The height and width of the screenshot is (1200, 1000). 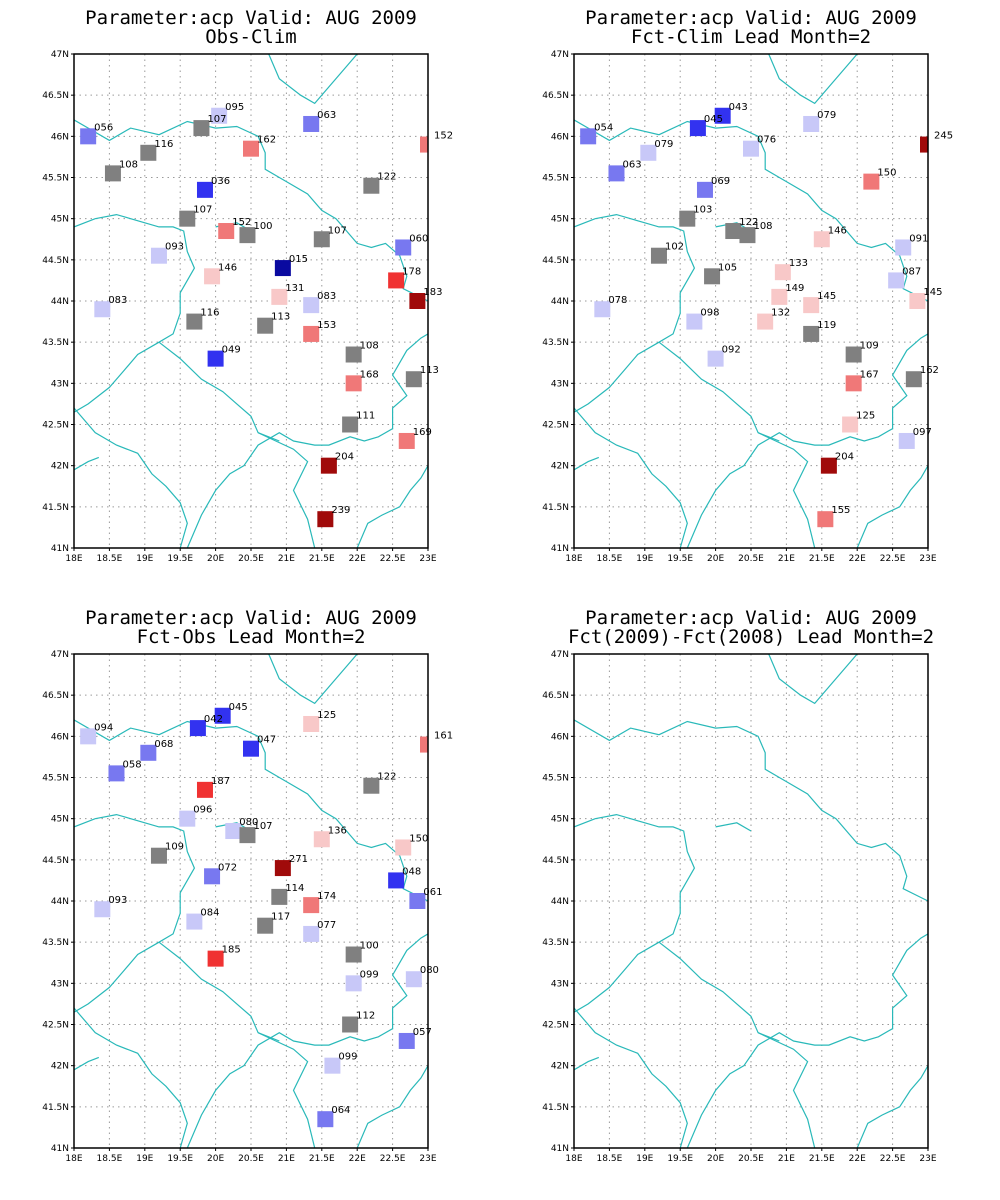 I want to click on station-label: 092, so click(x=731, y=350).